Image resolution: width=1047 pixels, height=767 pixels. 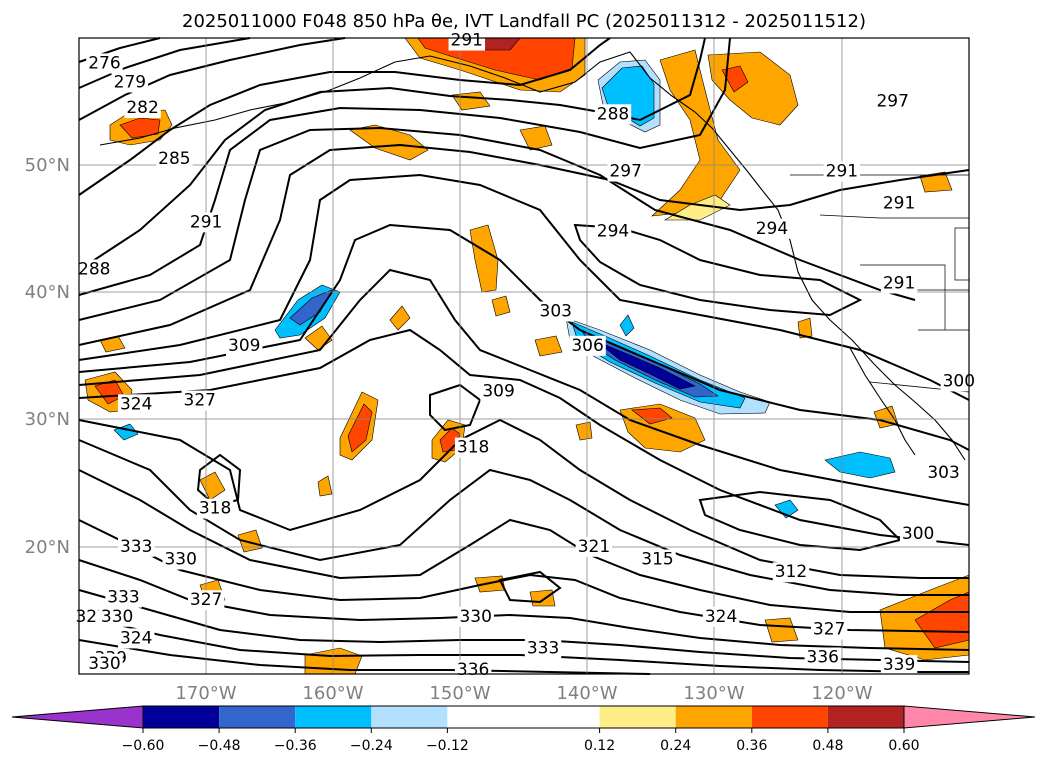 I want to click on state-lines, so click(x=894, y=272).